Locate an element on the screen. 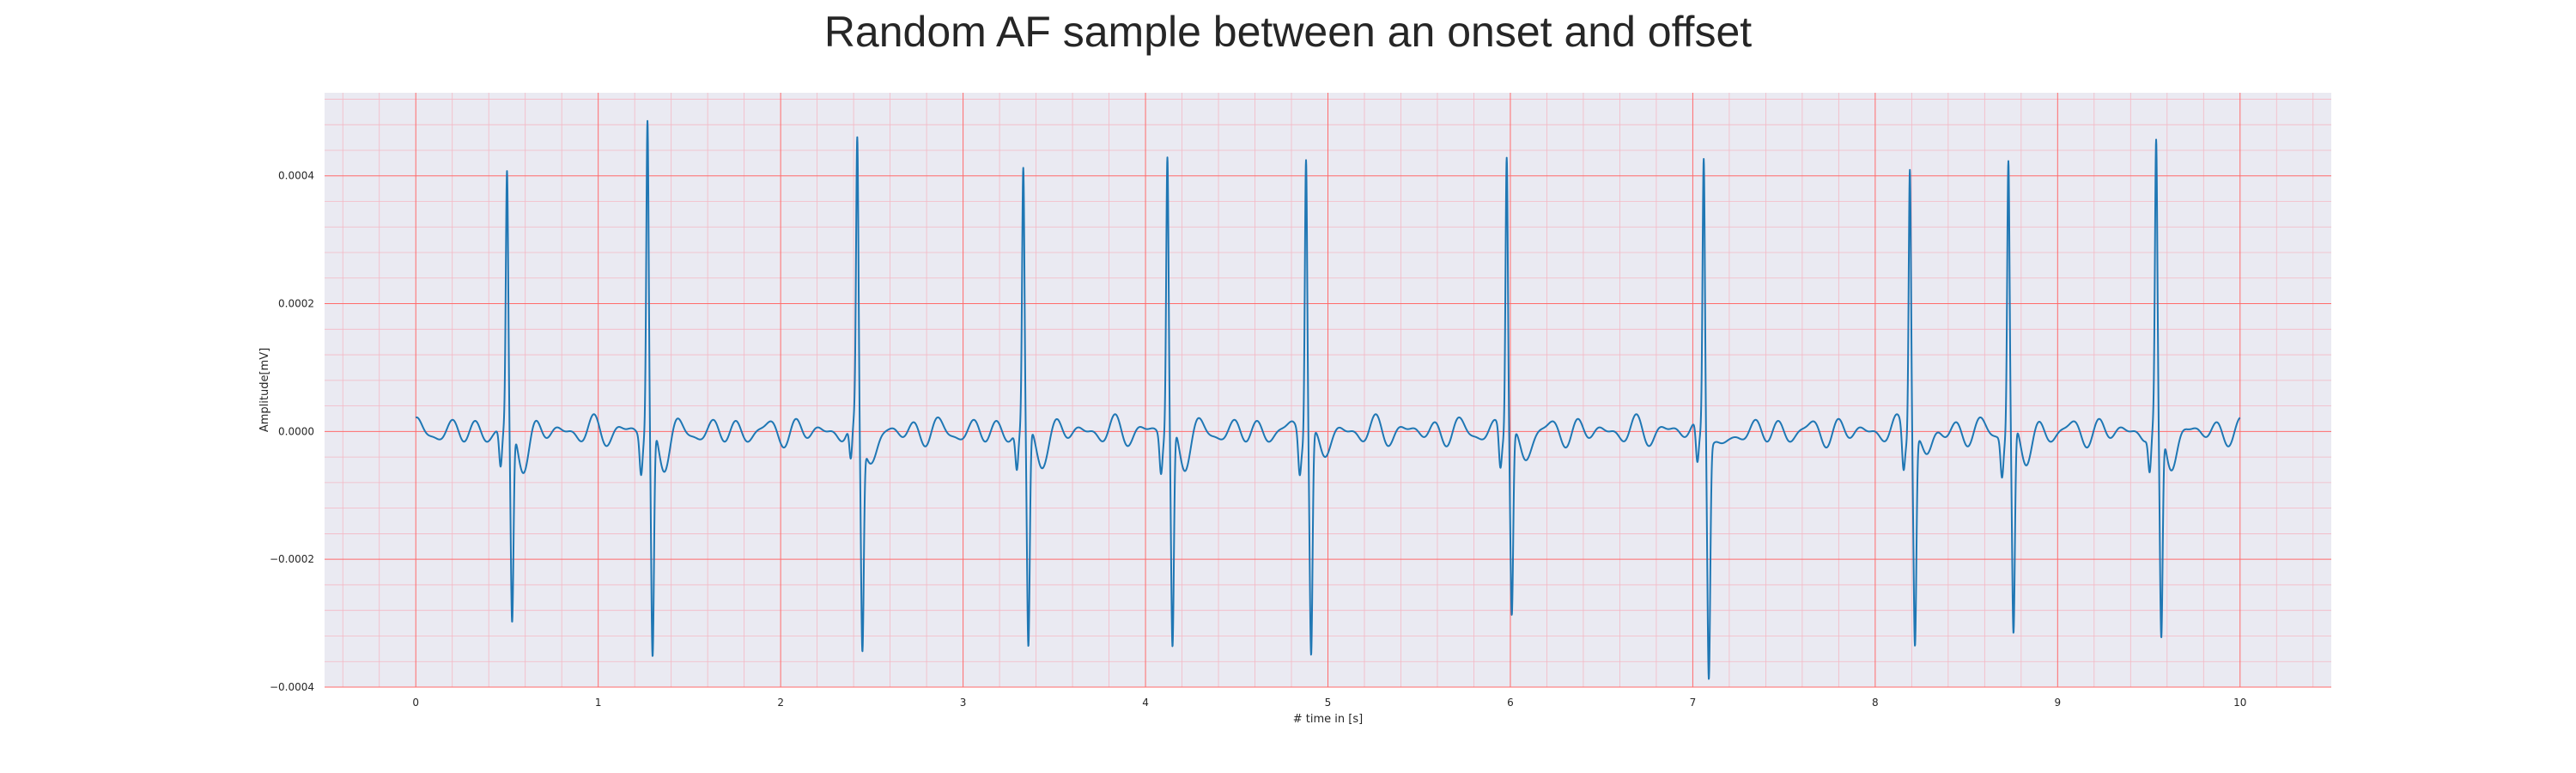 Image resolution: width=2576 pixels, height=773 pixels. x-tick-label: 9 is located at coordinates (2057, 703).